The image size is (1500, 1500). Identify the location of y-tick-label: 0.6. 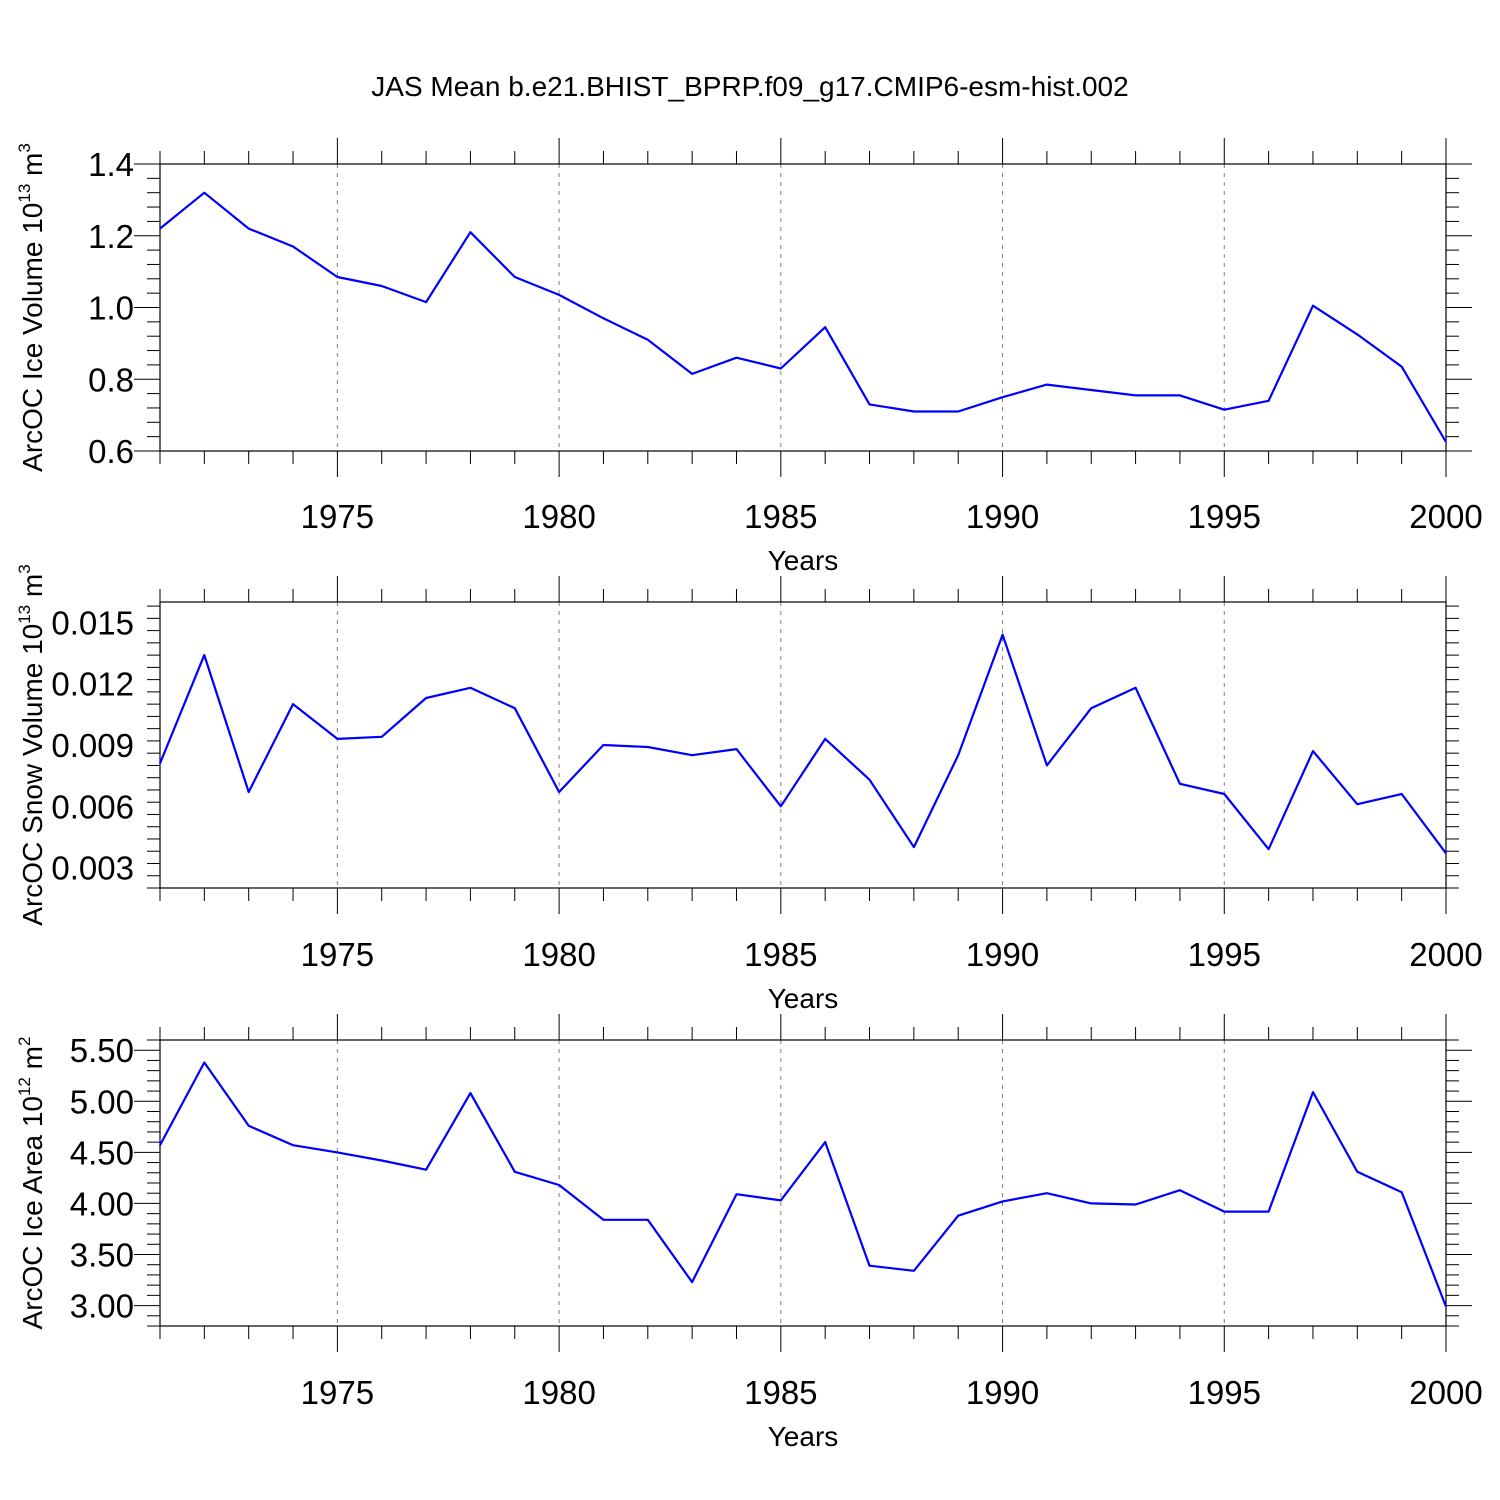
(111, 451).